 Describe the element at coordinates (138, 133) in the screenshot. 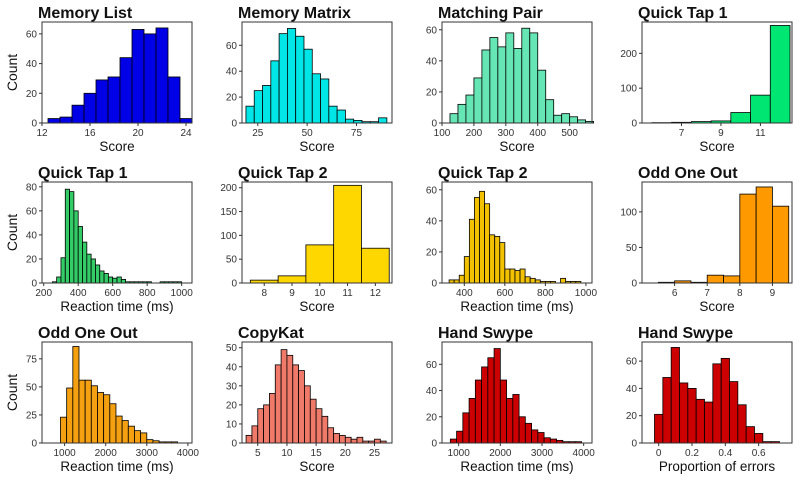

I see `x-tick-label: 20` at that location.